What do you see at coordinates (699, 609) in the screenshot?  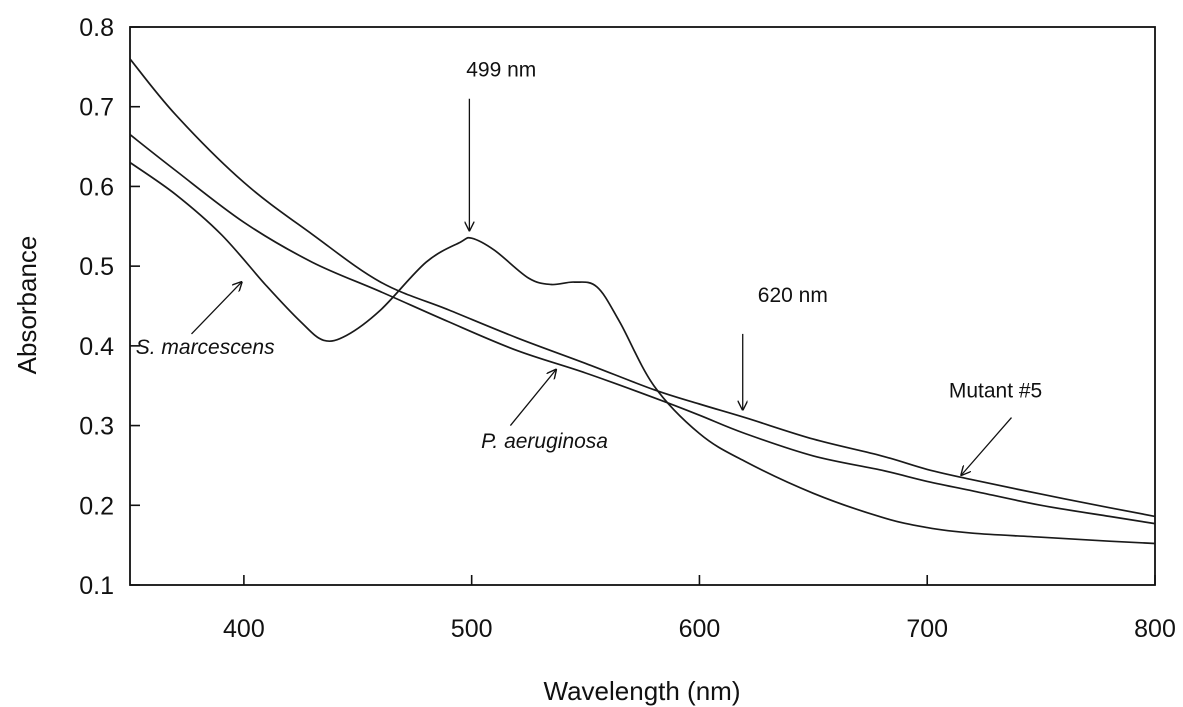 I see `x-axis-ticks: 400 500 600 700 800` at bounding box center [699, 609].